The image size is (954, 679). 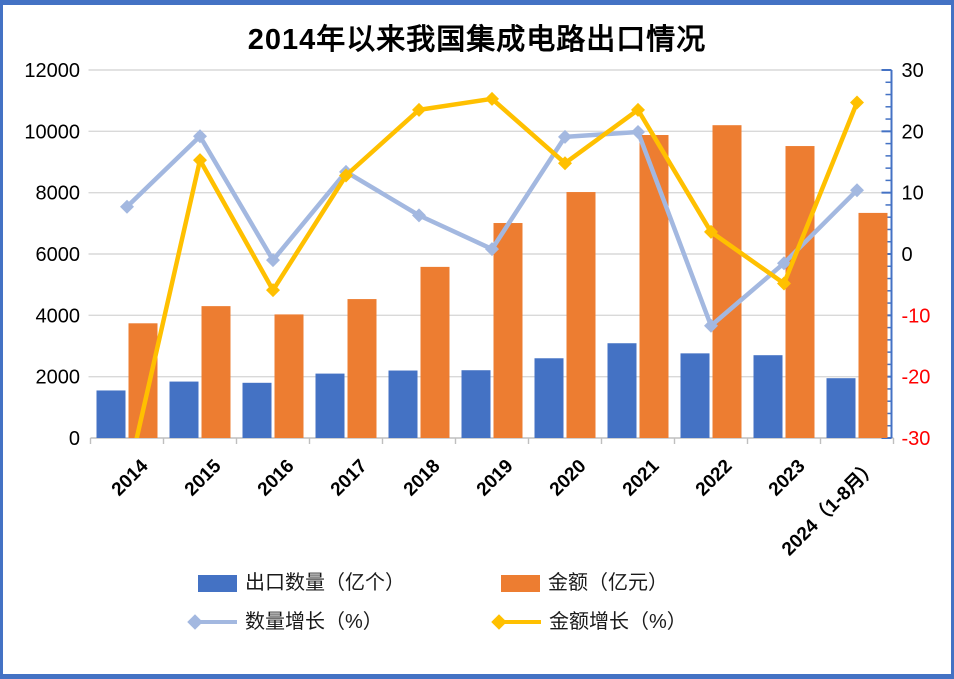 I want to click on quantity-bar-2015, so click(x=184, y=409).